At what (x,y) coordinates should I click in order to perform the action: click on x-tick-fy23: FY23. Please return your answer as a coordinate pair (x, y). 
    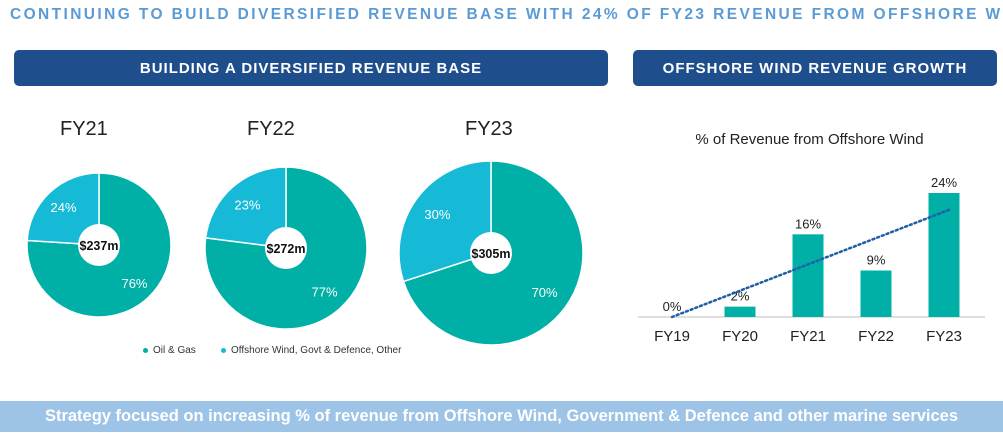
    Looking at the image, I should click on (944, 336).